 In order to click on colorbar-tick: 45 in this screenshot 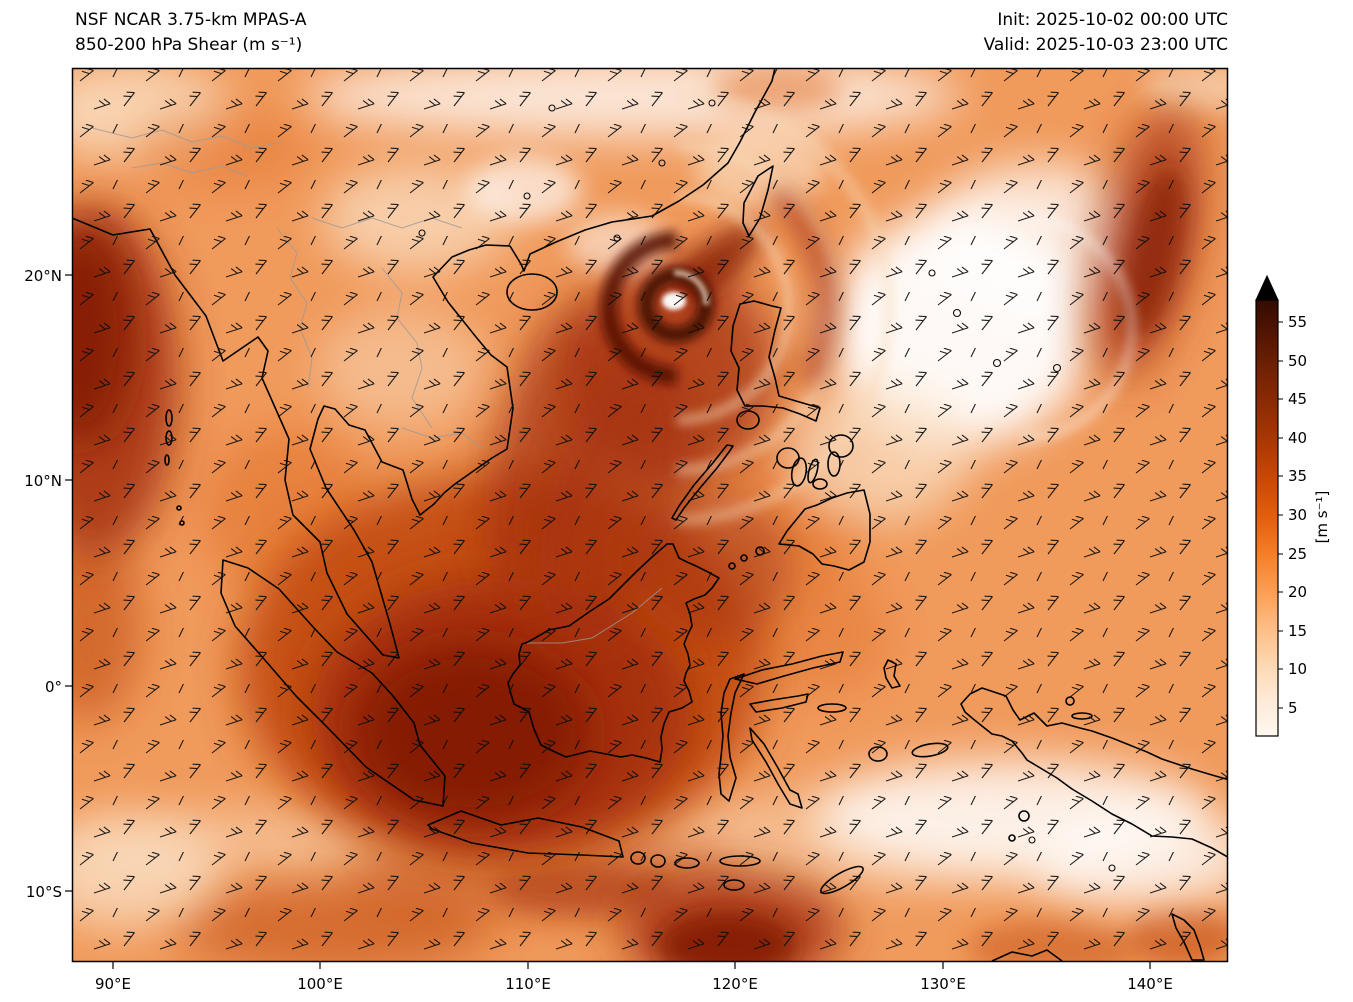, I will do `click(1297, 399)`.